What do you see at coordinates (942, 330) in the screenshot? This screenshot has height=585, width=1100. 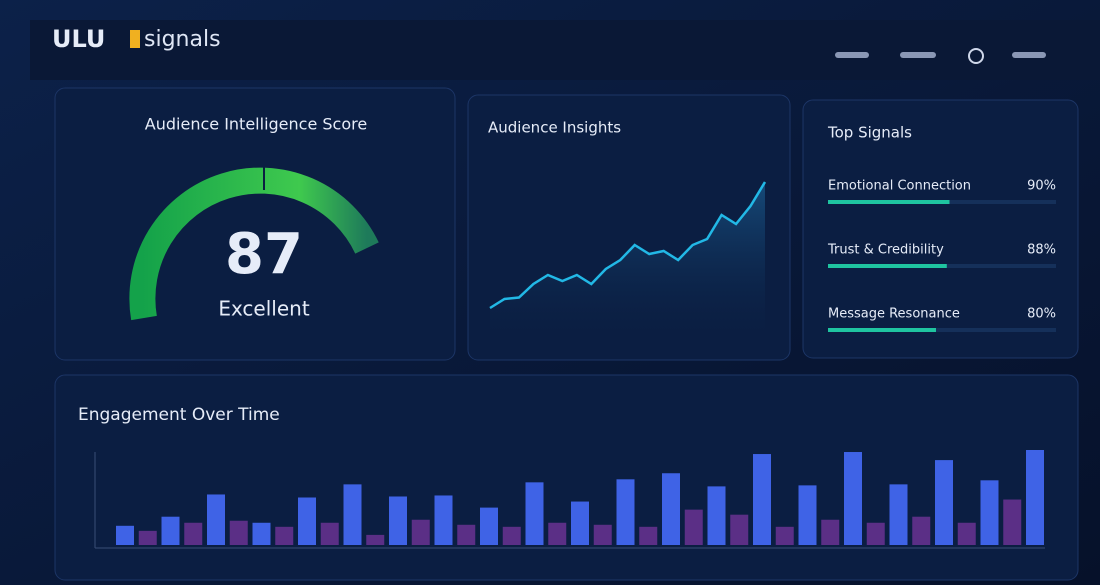 I see `signal-track` at bounding box center [942, 330].